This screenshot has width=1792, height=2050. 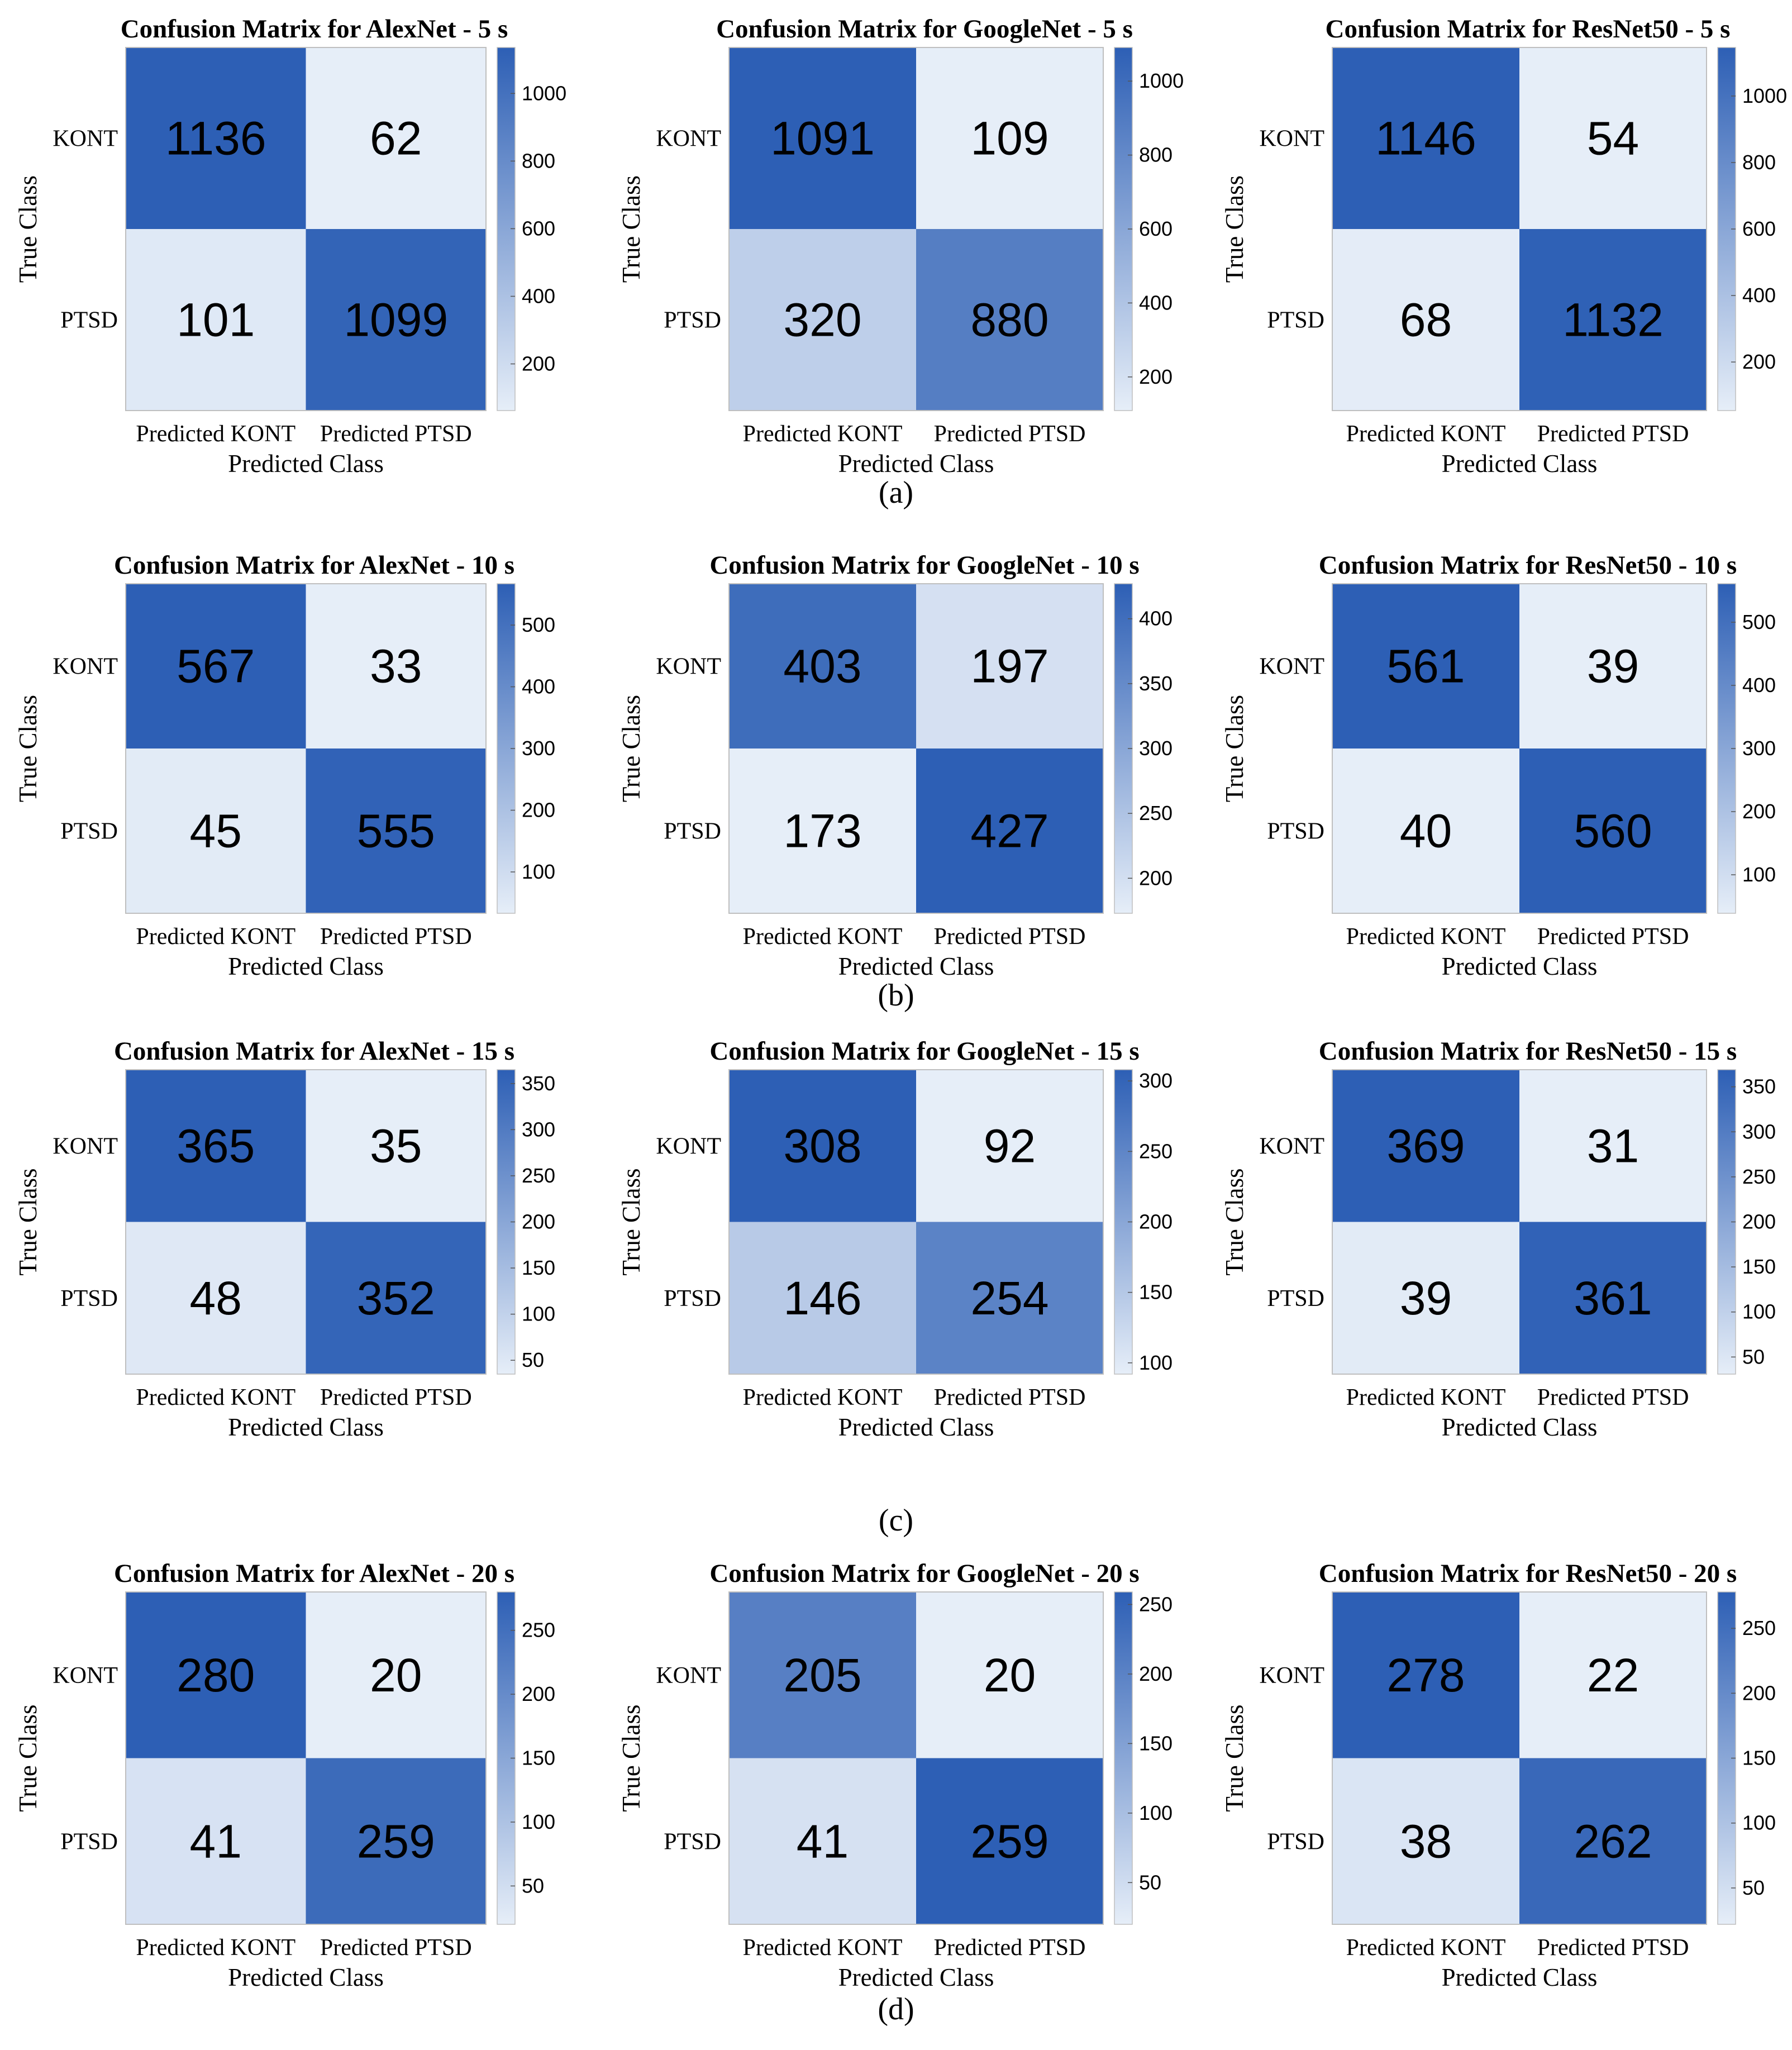 I want to click on cell-value-label: 259, so click(x=396, y=1841).